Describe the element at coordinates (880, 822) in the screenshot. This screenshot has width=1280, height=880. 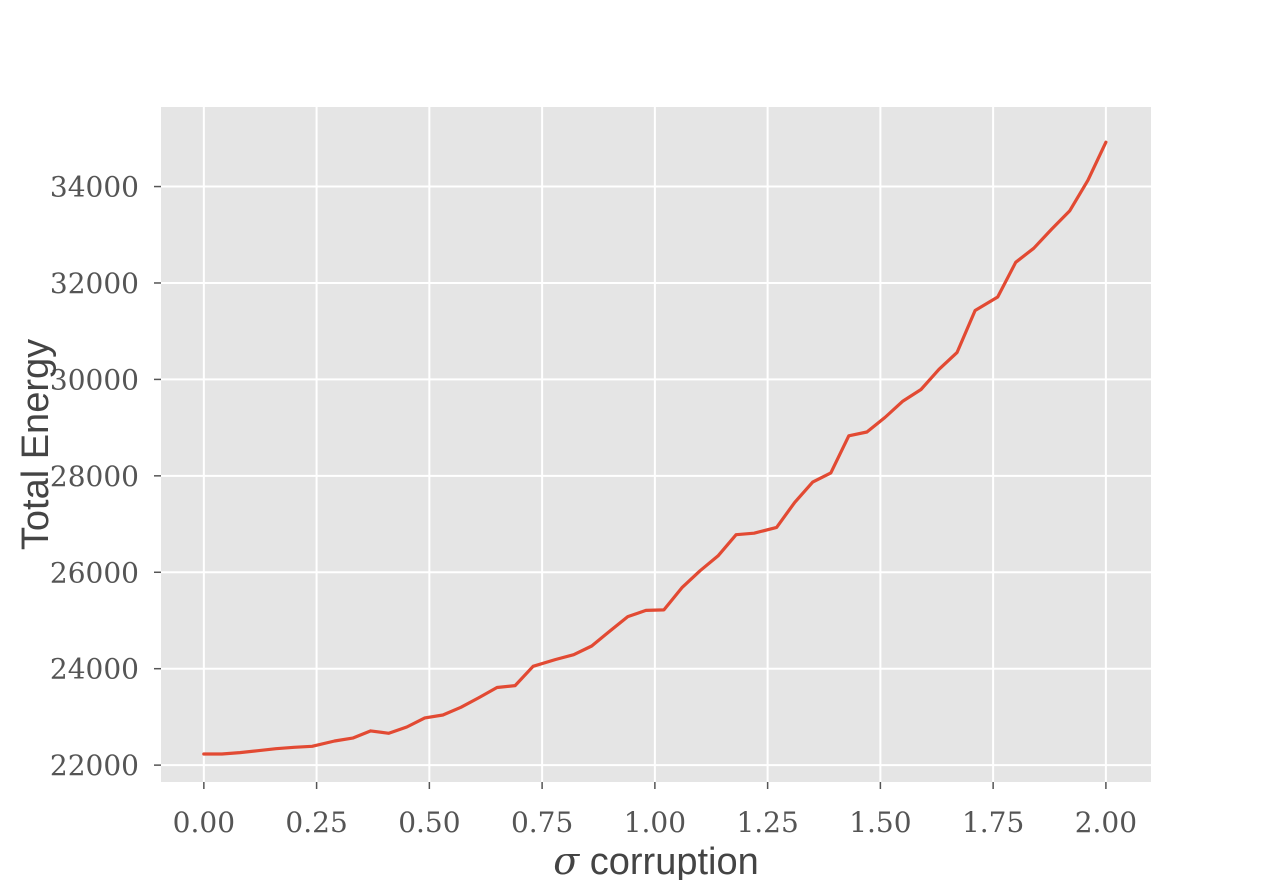
I see `x-tick-label: 1.50` at that location.